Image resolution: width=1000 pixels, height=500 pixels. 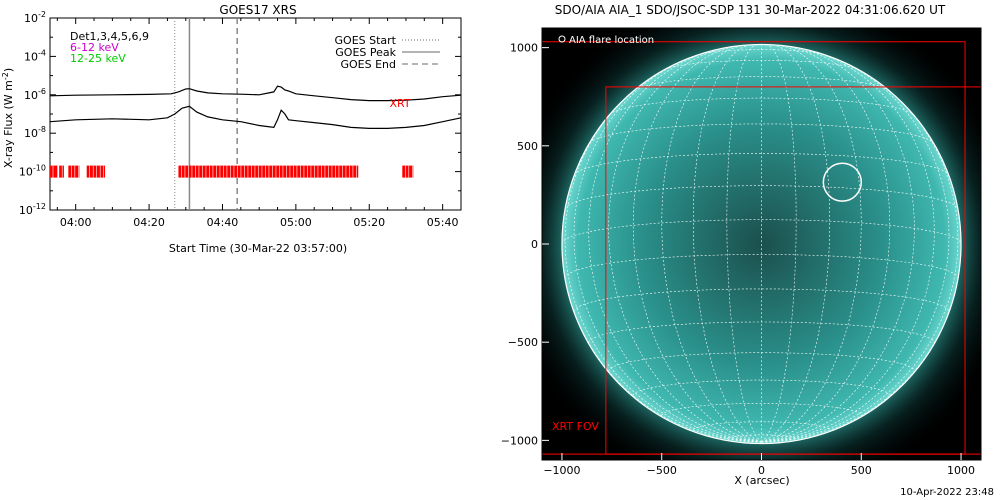 I want to click on aia-y-tick-label: 0, so click(x=534, y=244).